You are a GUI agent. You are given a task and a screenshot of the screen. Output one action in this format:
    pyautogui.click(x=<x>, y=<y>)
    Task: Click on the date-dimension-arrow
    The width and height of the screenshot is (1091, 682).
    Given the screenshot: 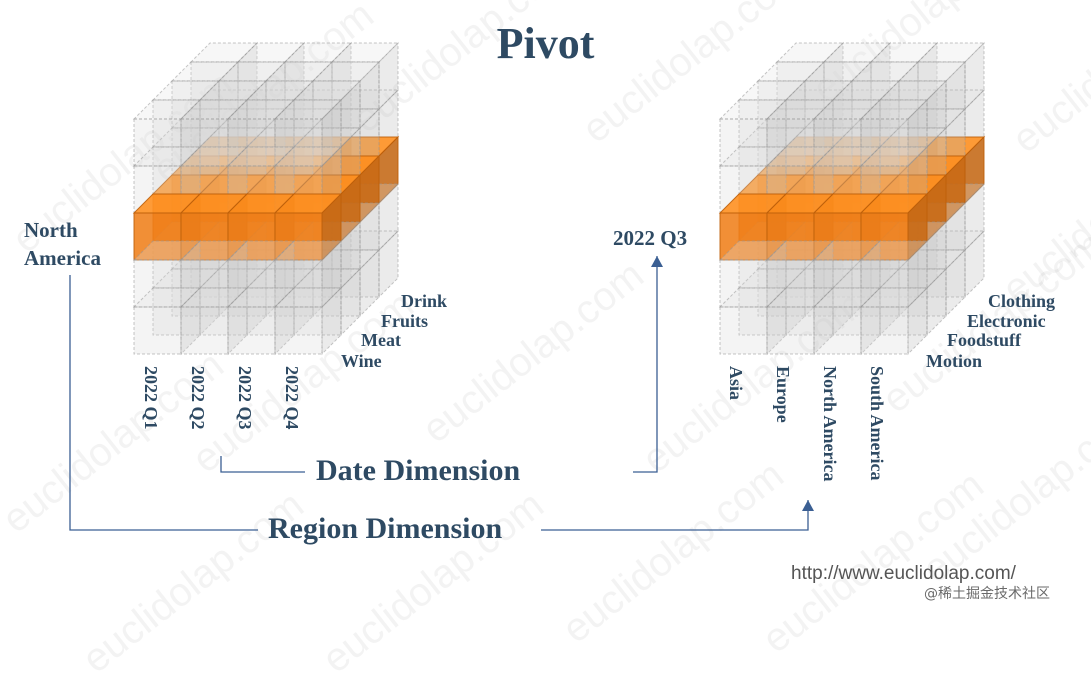 What is the action you would take?
    pyautogui.click(x=645, y=364)
    